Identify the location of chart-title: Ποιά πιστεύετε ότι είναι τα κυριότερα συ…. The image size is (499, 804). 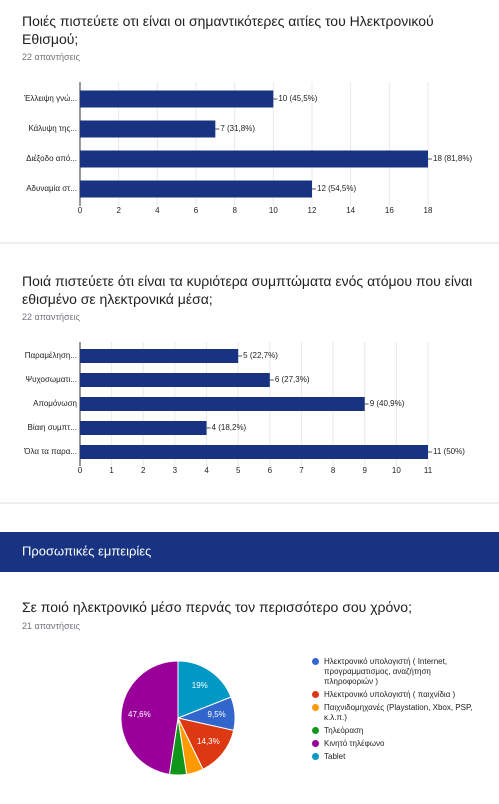
(247, 290).